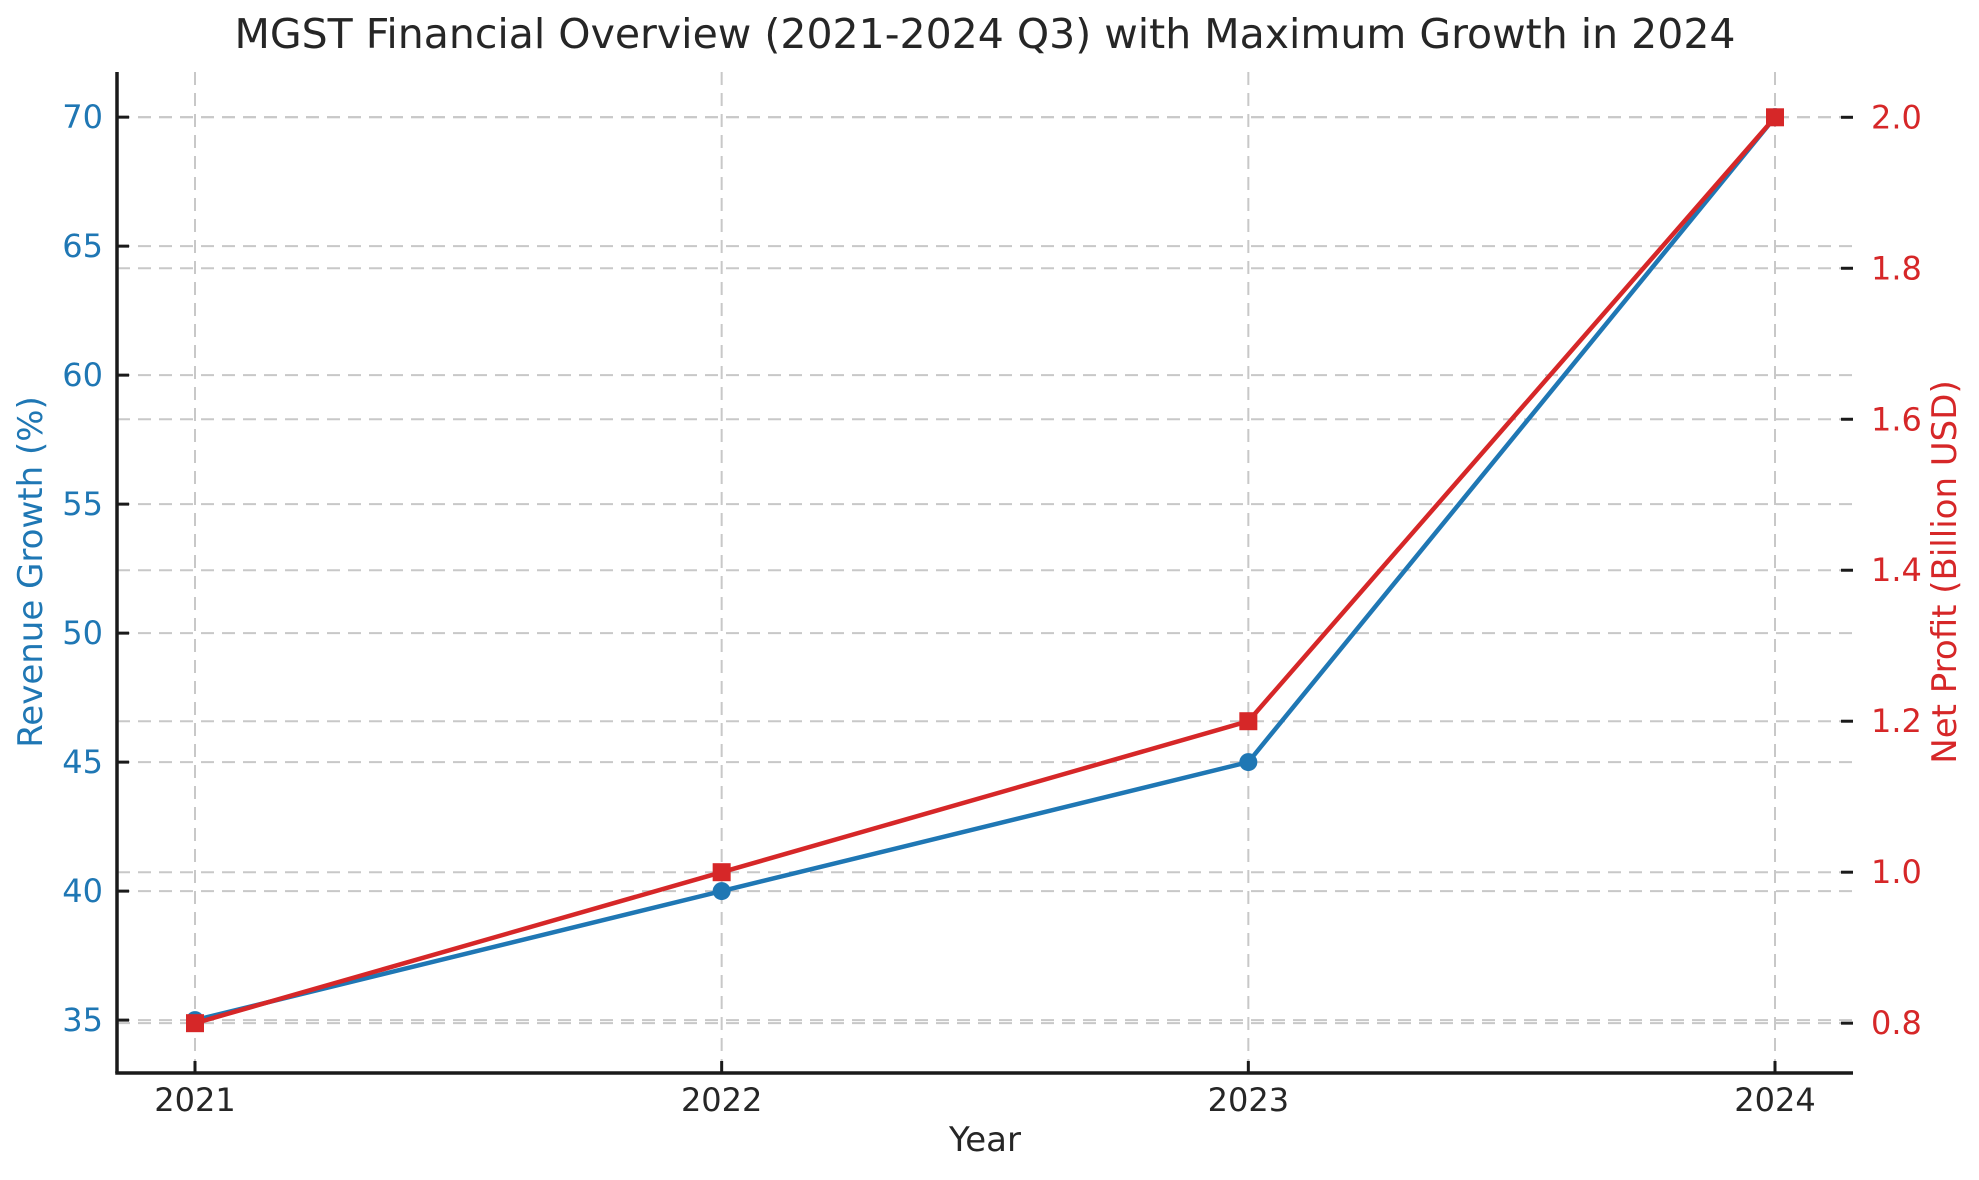 This screenshot has width=1979, height=1180. What do you see at coordinates (721, 1100) in the screenshot?
I see `x-tick-label: 2022` at bounding box center [721, 1100].